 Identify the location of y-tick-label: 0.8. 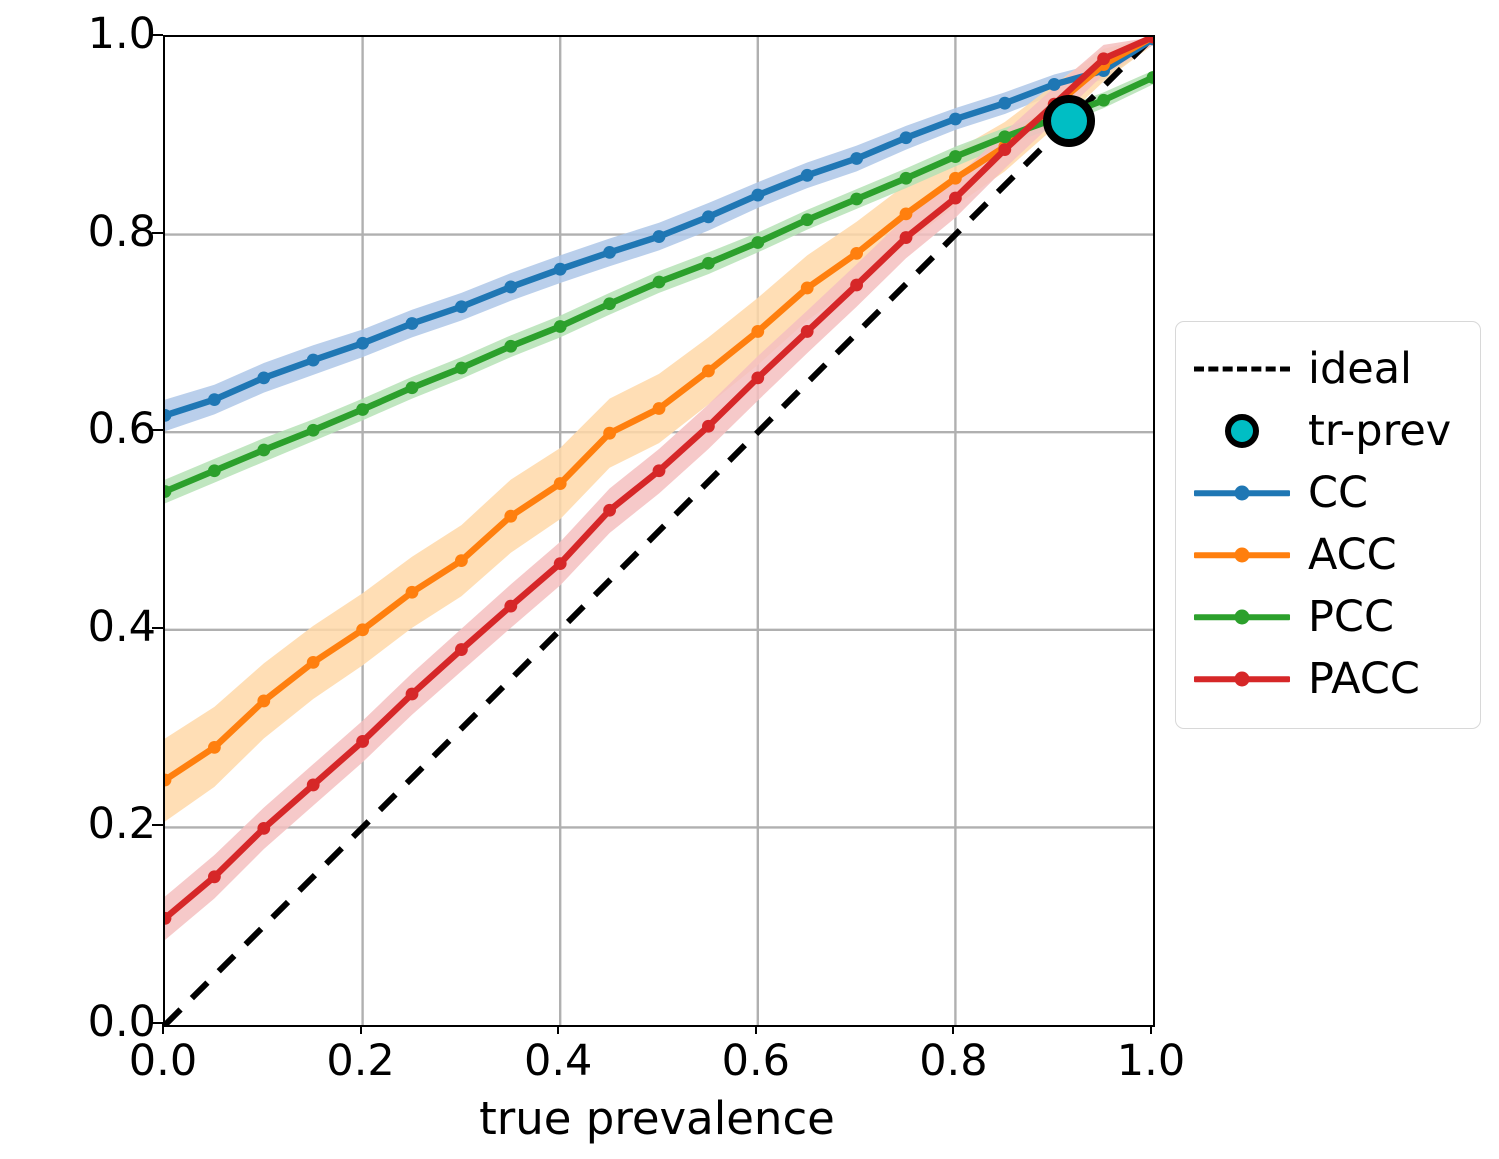
(121, 231).